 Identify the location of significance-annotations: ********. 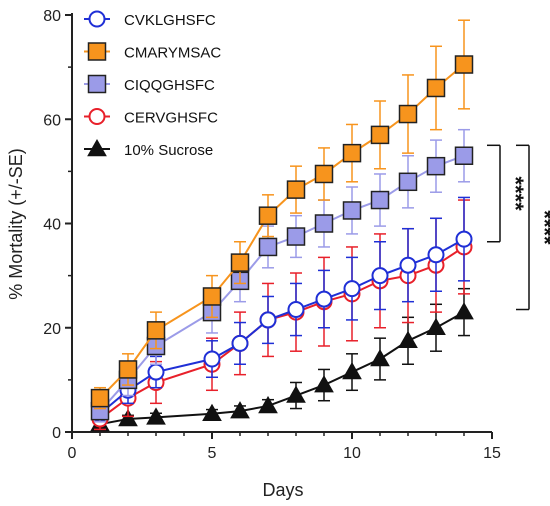
(518, 227).